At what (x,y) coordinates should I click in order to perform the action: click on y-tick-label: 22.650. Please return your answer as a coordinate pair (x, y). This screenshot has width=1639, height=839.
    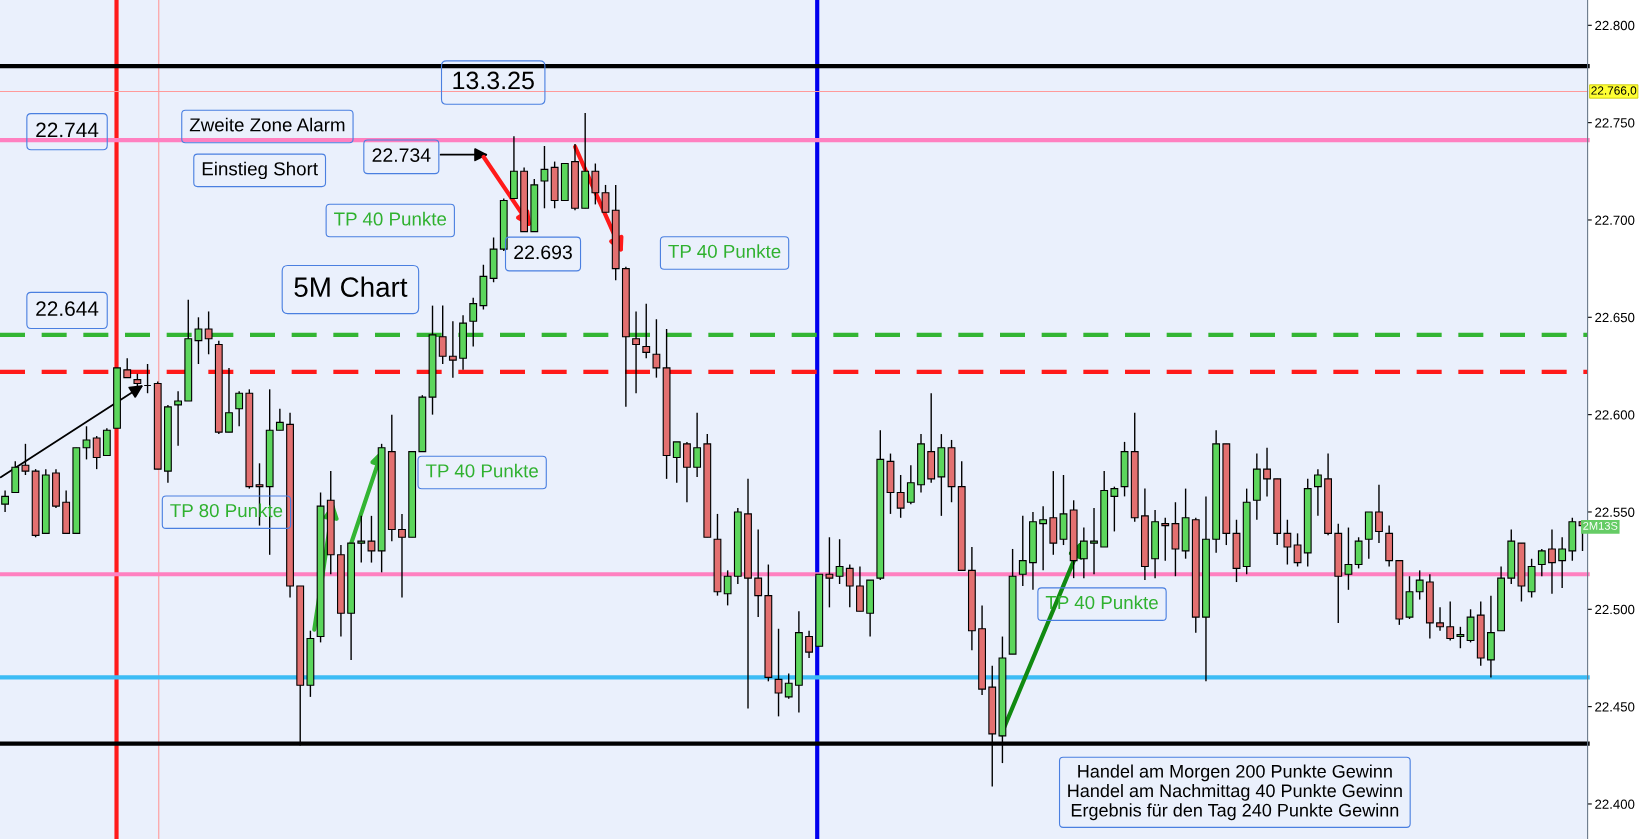
    Looking at the image, I should click on (1615, 317).